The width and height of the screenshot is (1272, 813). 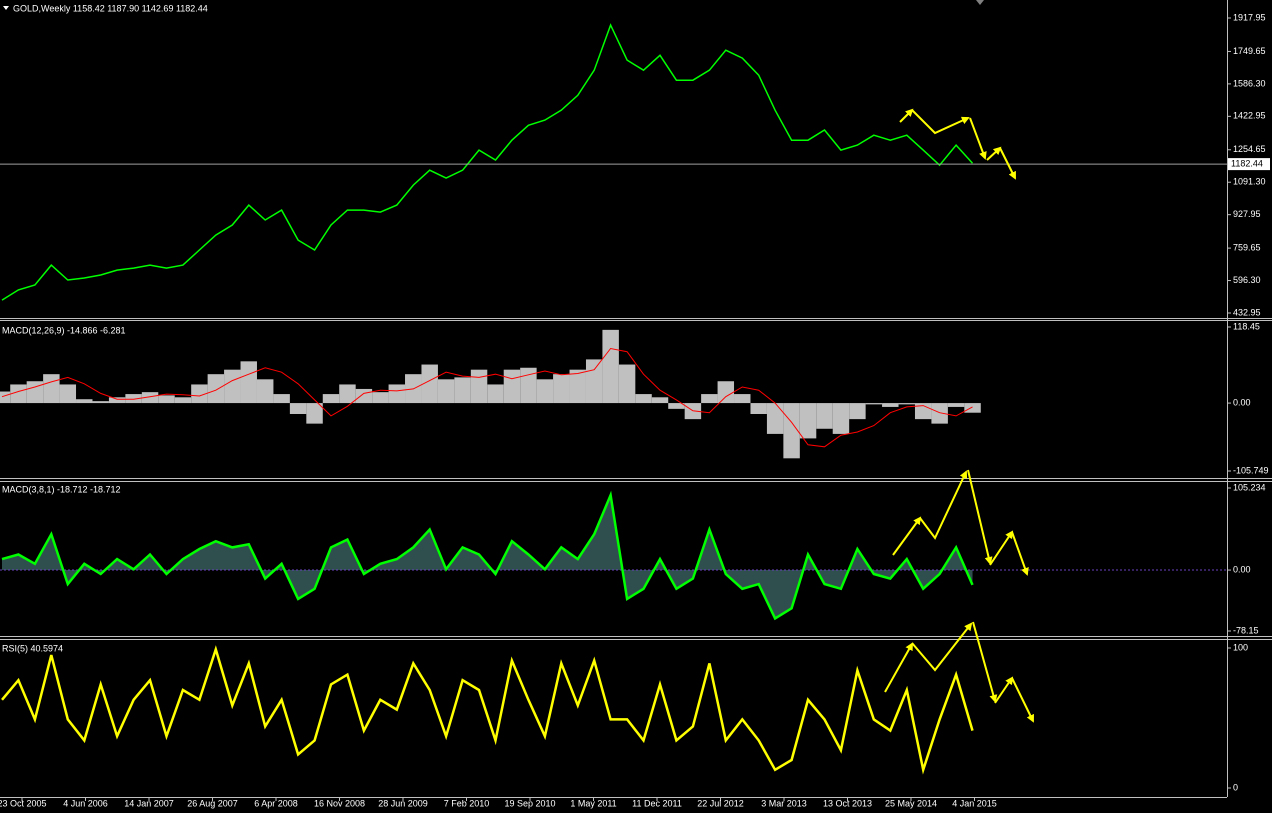 I want to click on y-tick-label: 1091.30, so click(x=1249, y=182).